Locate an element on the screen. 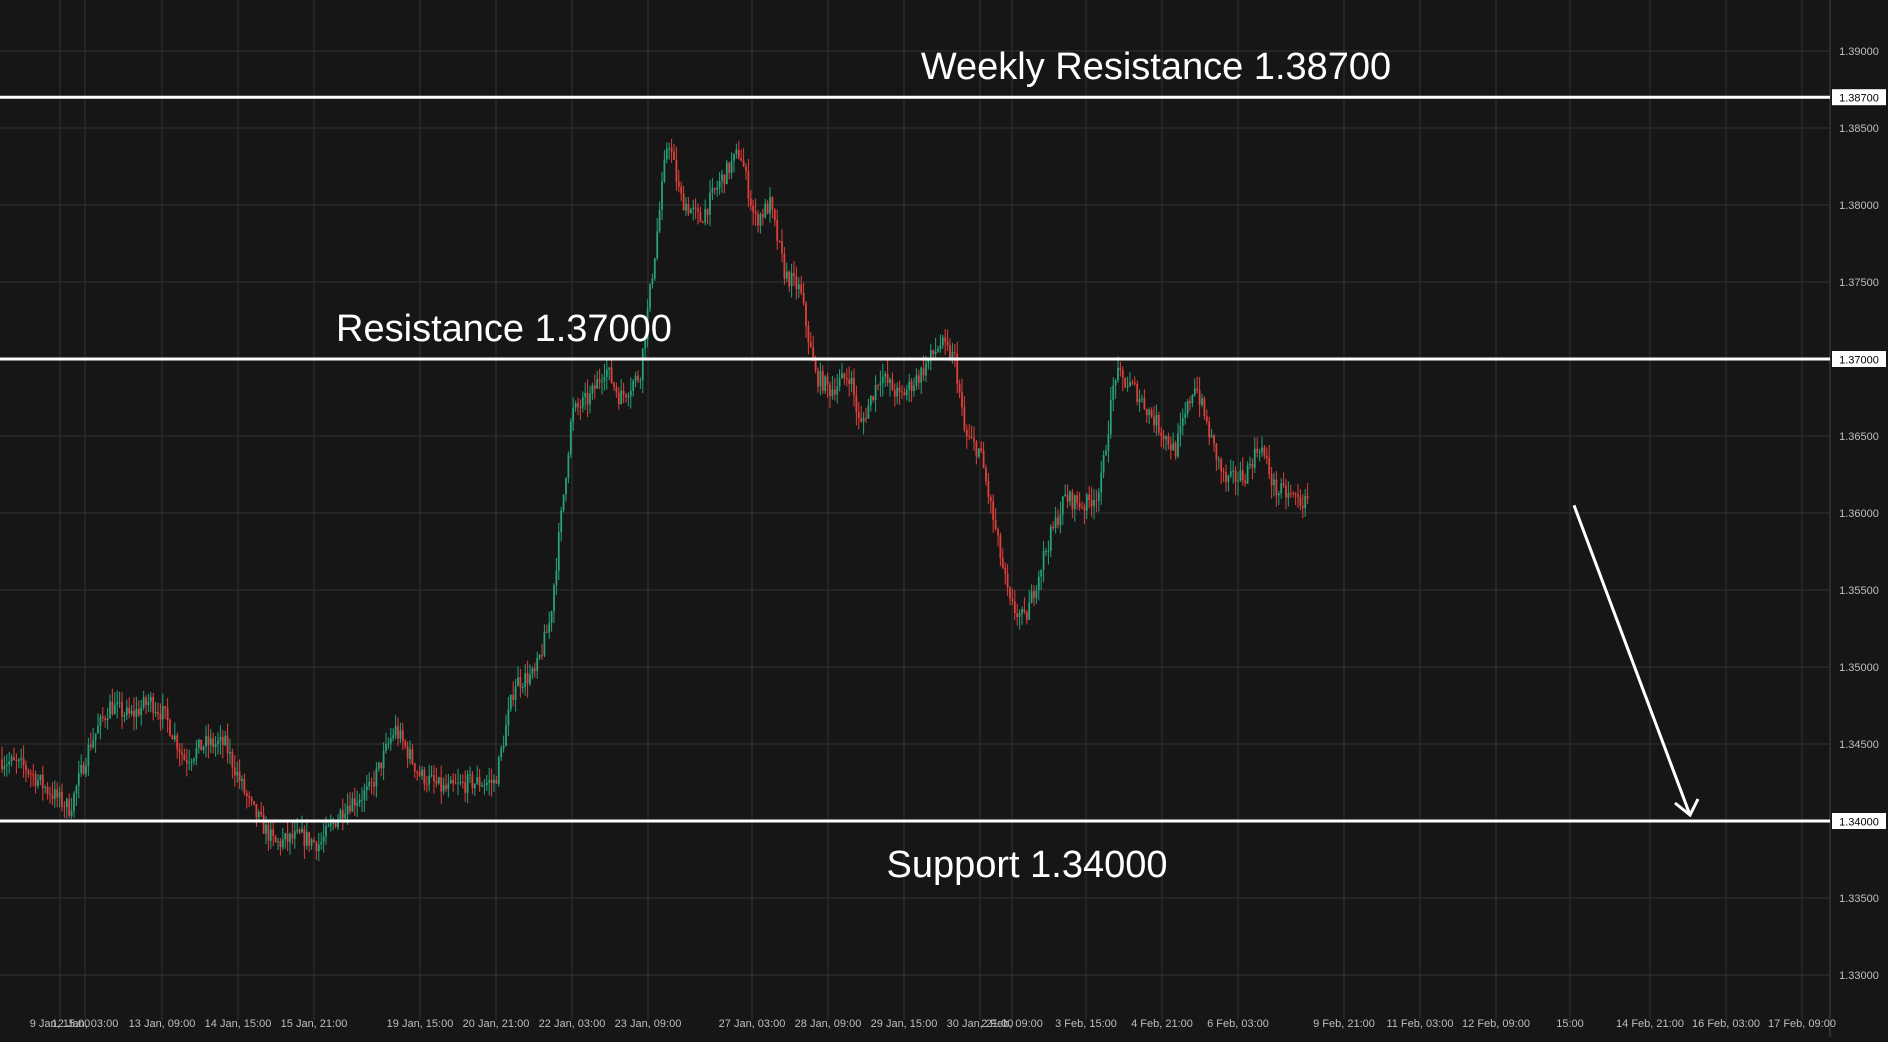  x-tick-label: 9 Jan, 15:00 is located at coordinates (60, 1024).